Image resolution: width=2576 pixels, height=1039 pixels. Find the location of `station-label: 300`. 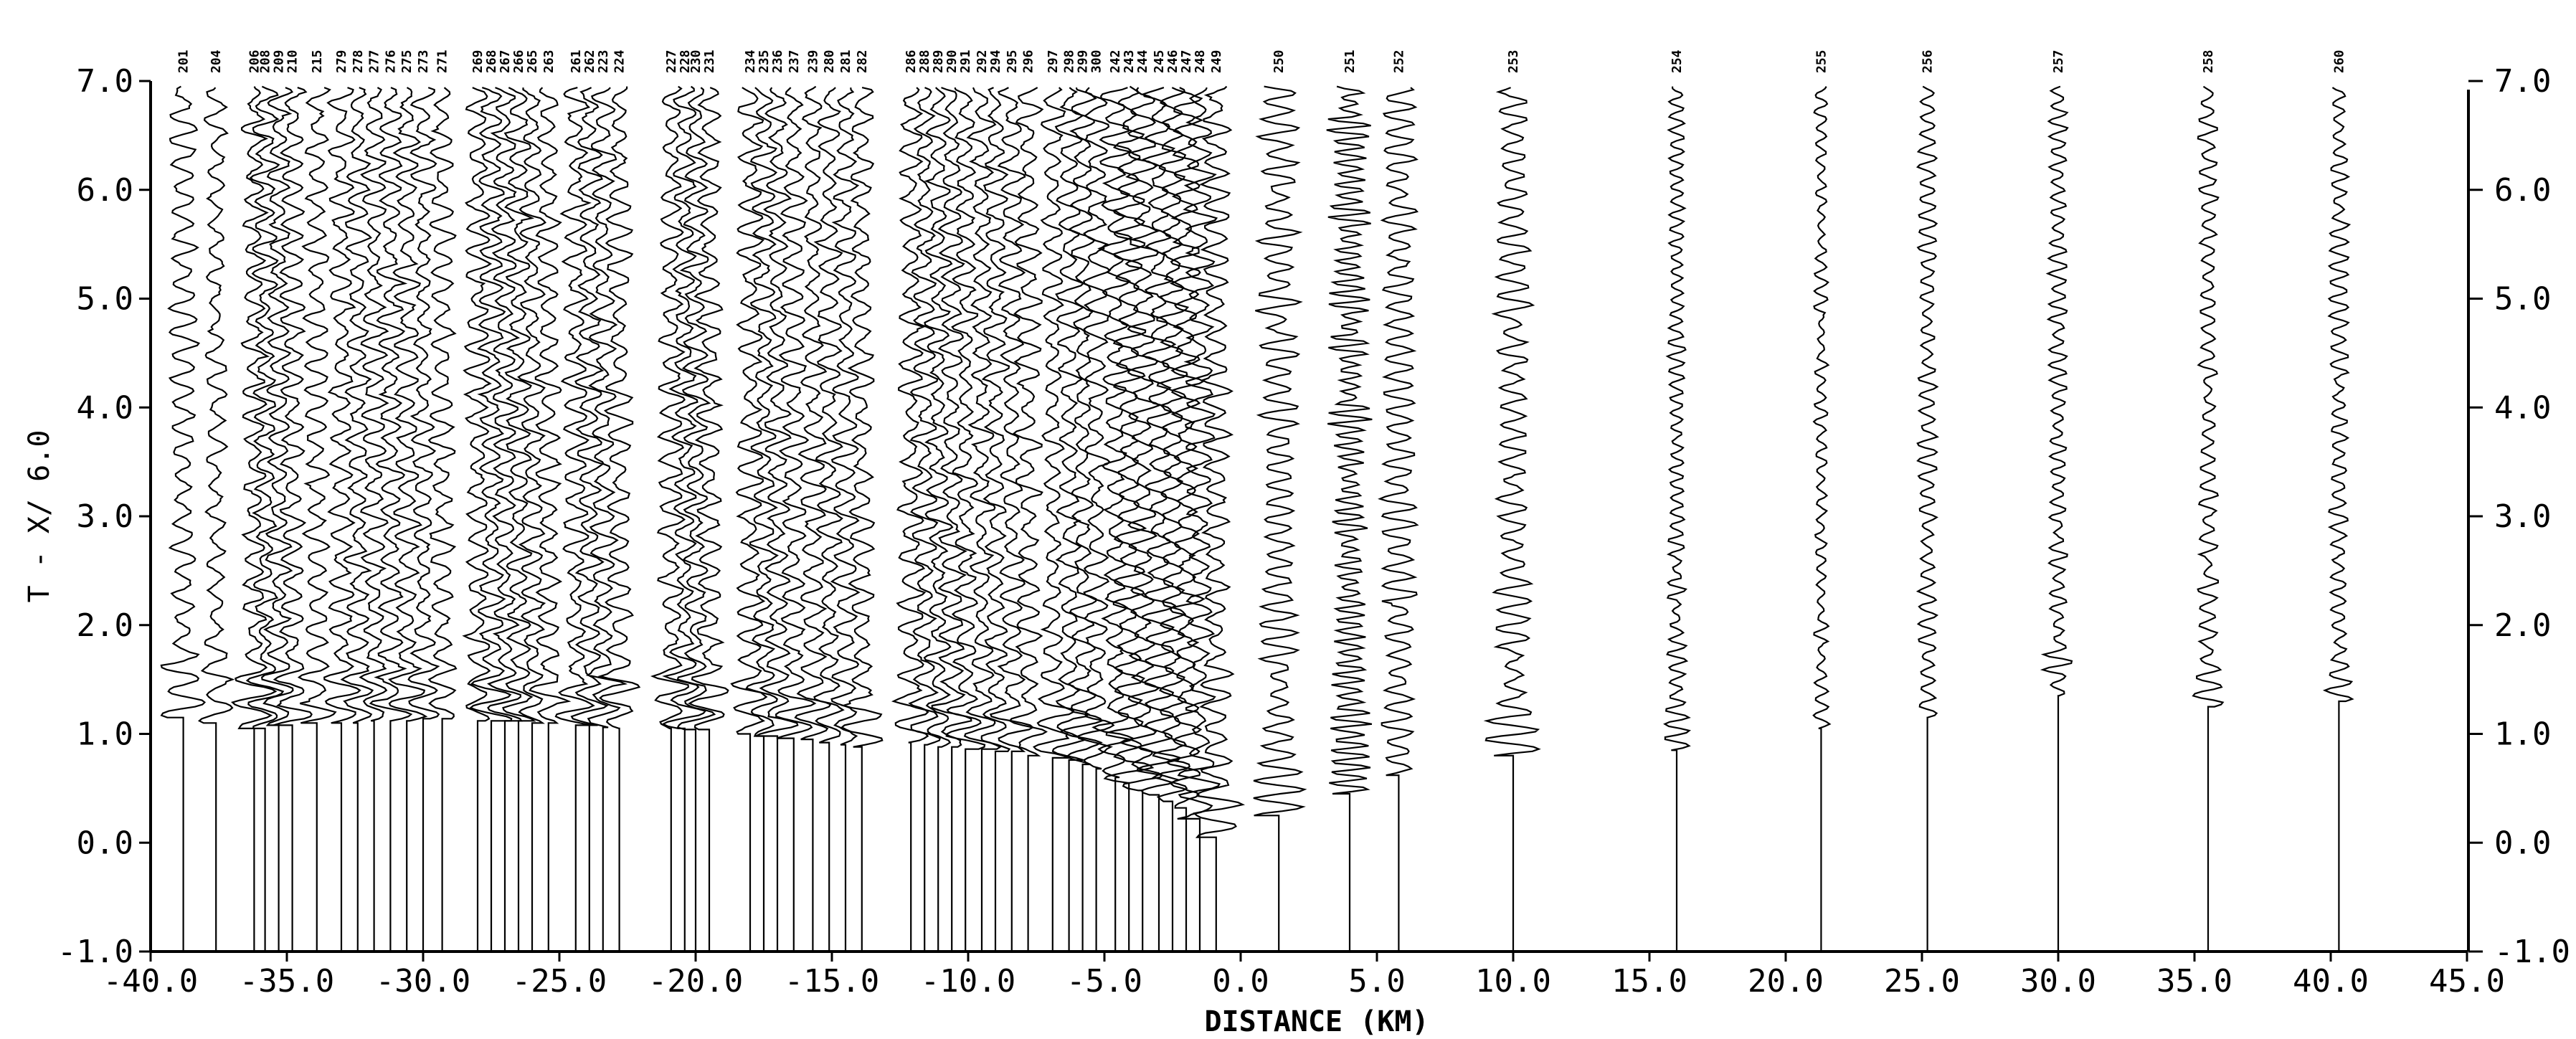

station-label: 300 is located at coordinates (1096, 61).